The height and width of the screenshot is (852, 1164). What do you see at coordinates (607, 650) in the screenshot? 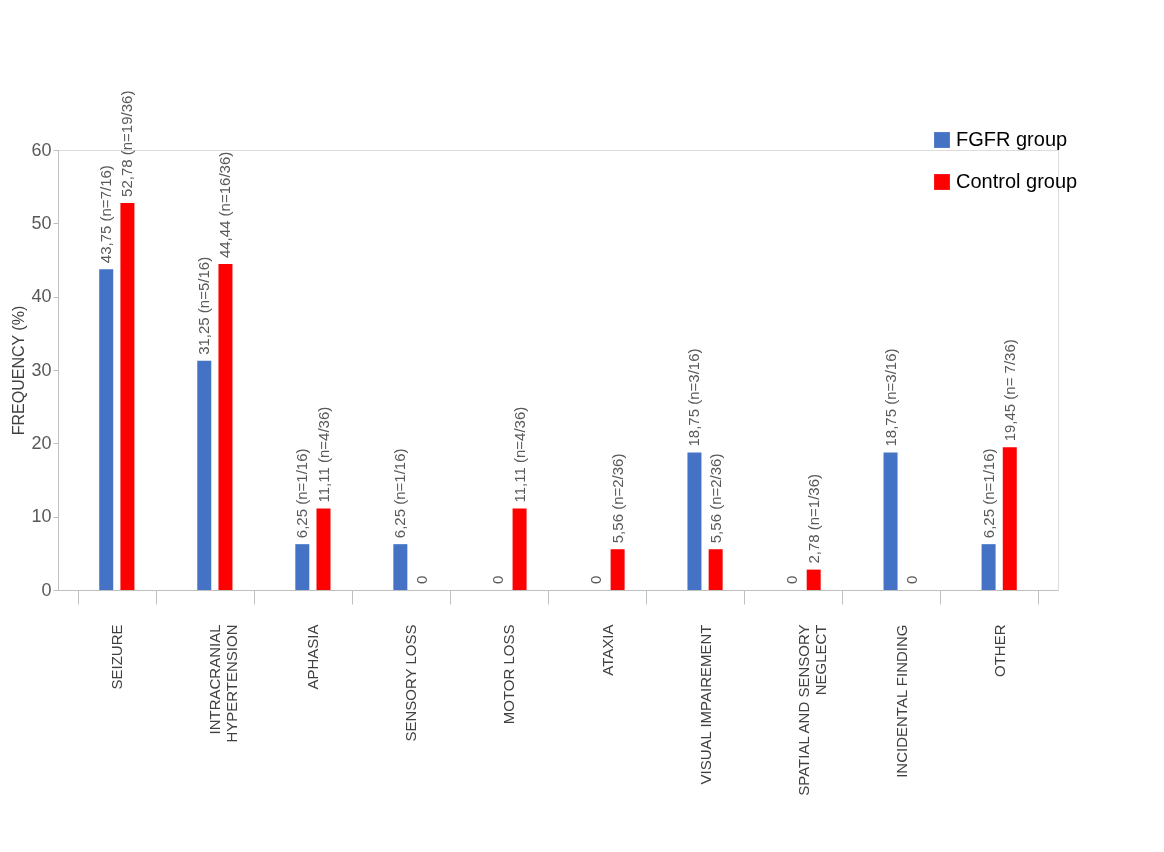
I see `x-tick-label: ATAXIA` at bounding box center [607, 650].